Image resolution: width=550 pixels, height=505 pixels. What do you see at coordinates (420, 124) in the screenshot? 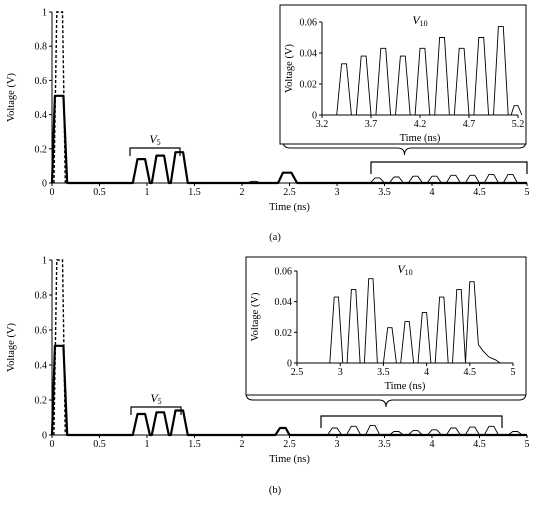
I see `inset-x-tick-label: 4.2` at bounding box center [420, 124].